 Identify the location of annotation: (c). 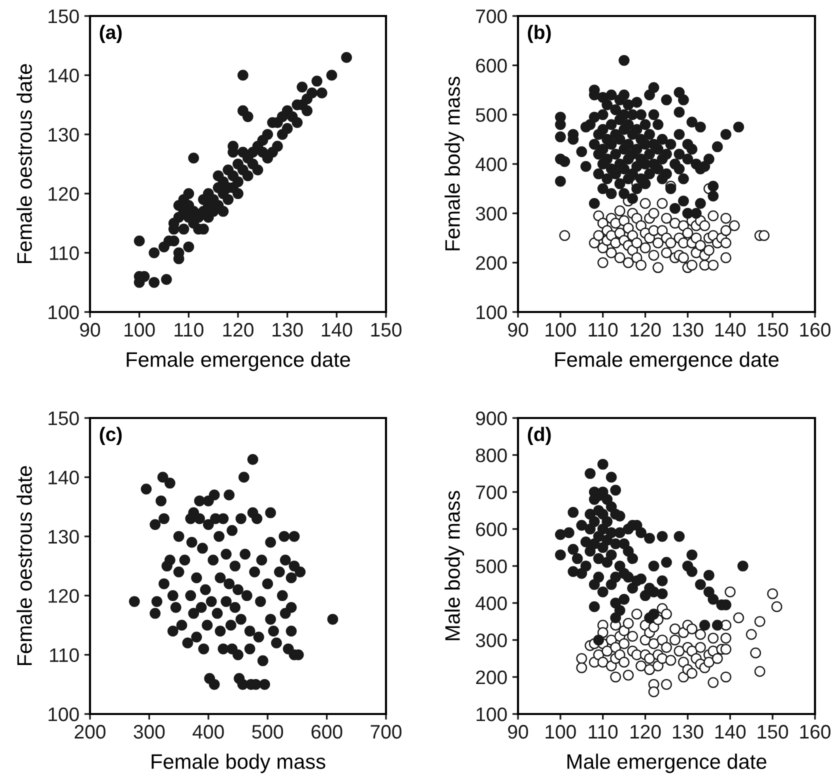
(111, 436).